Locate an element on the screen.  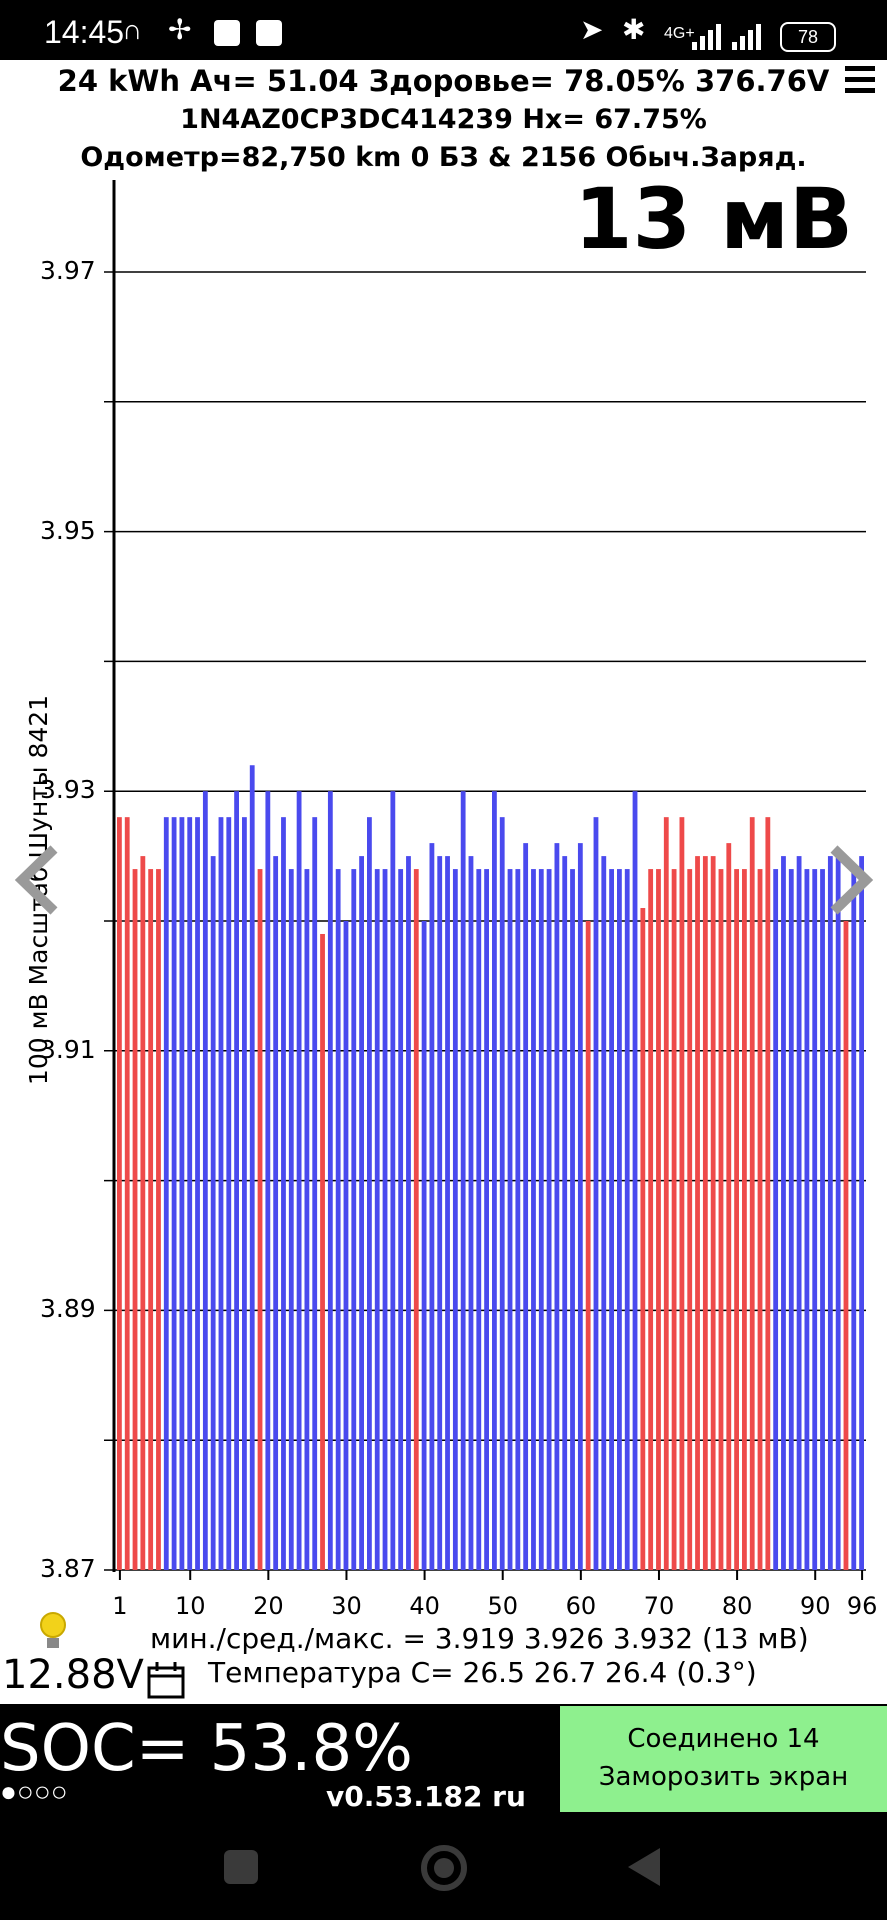
calendar-icon is located at coordinates (166, 1680).